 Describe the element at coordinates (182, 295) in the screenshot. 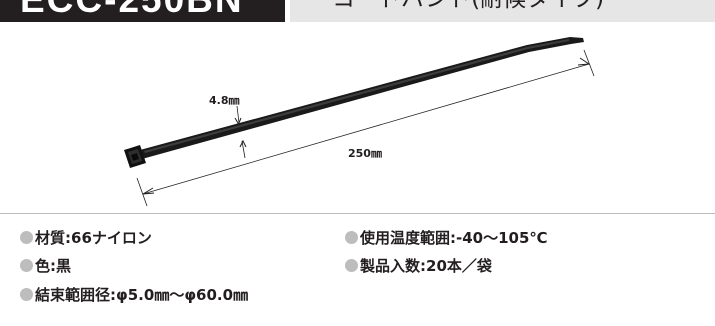

I see `spec-value: φ5.0㎜〜φ60.0㎜` at that location.